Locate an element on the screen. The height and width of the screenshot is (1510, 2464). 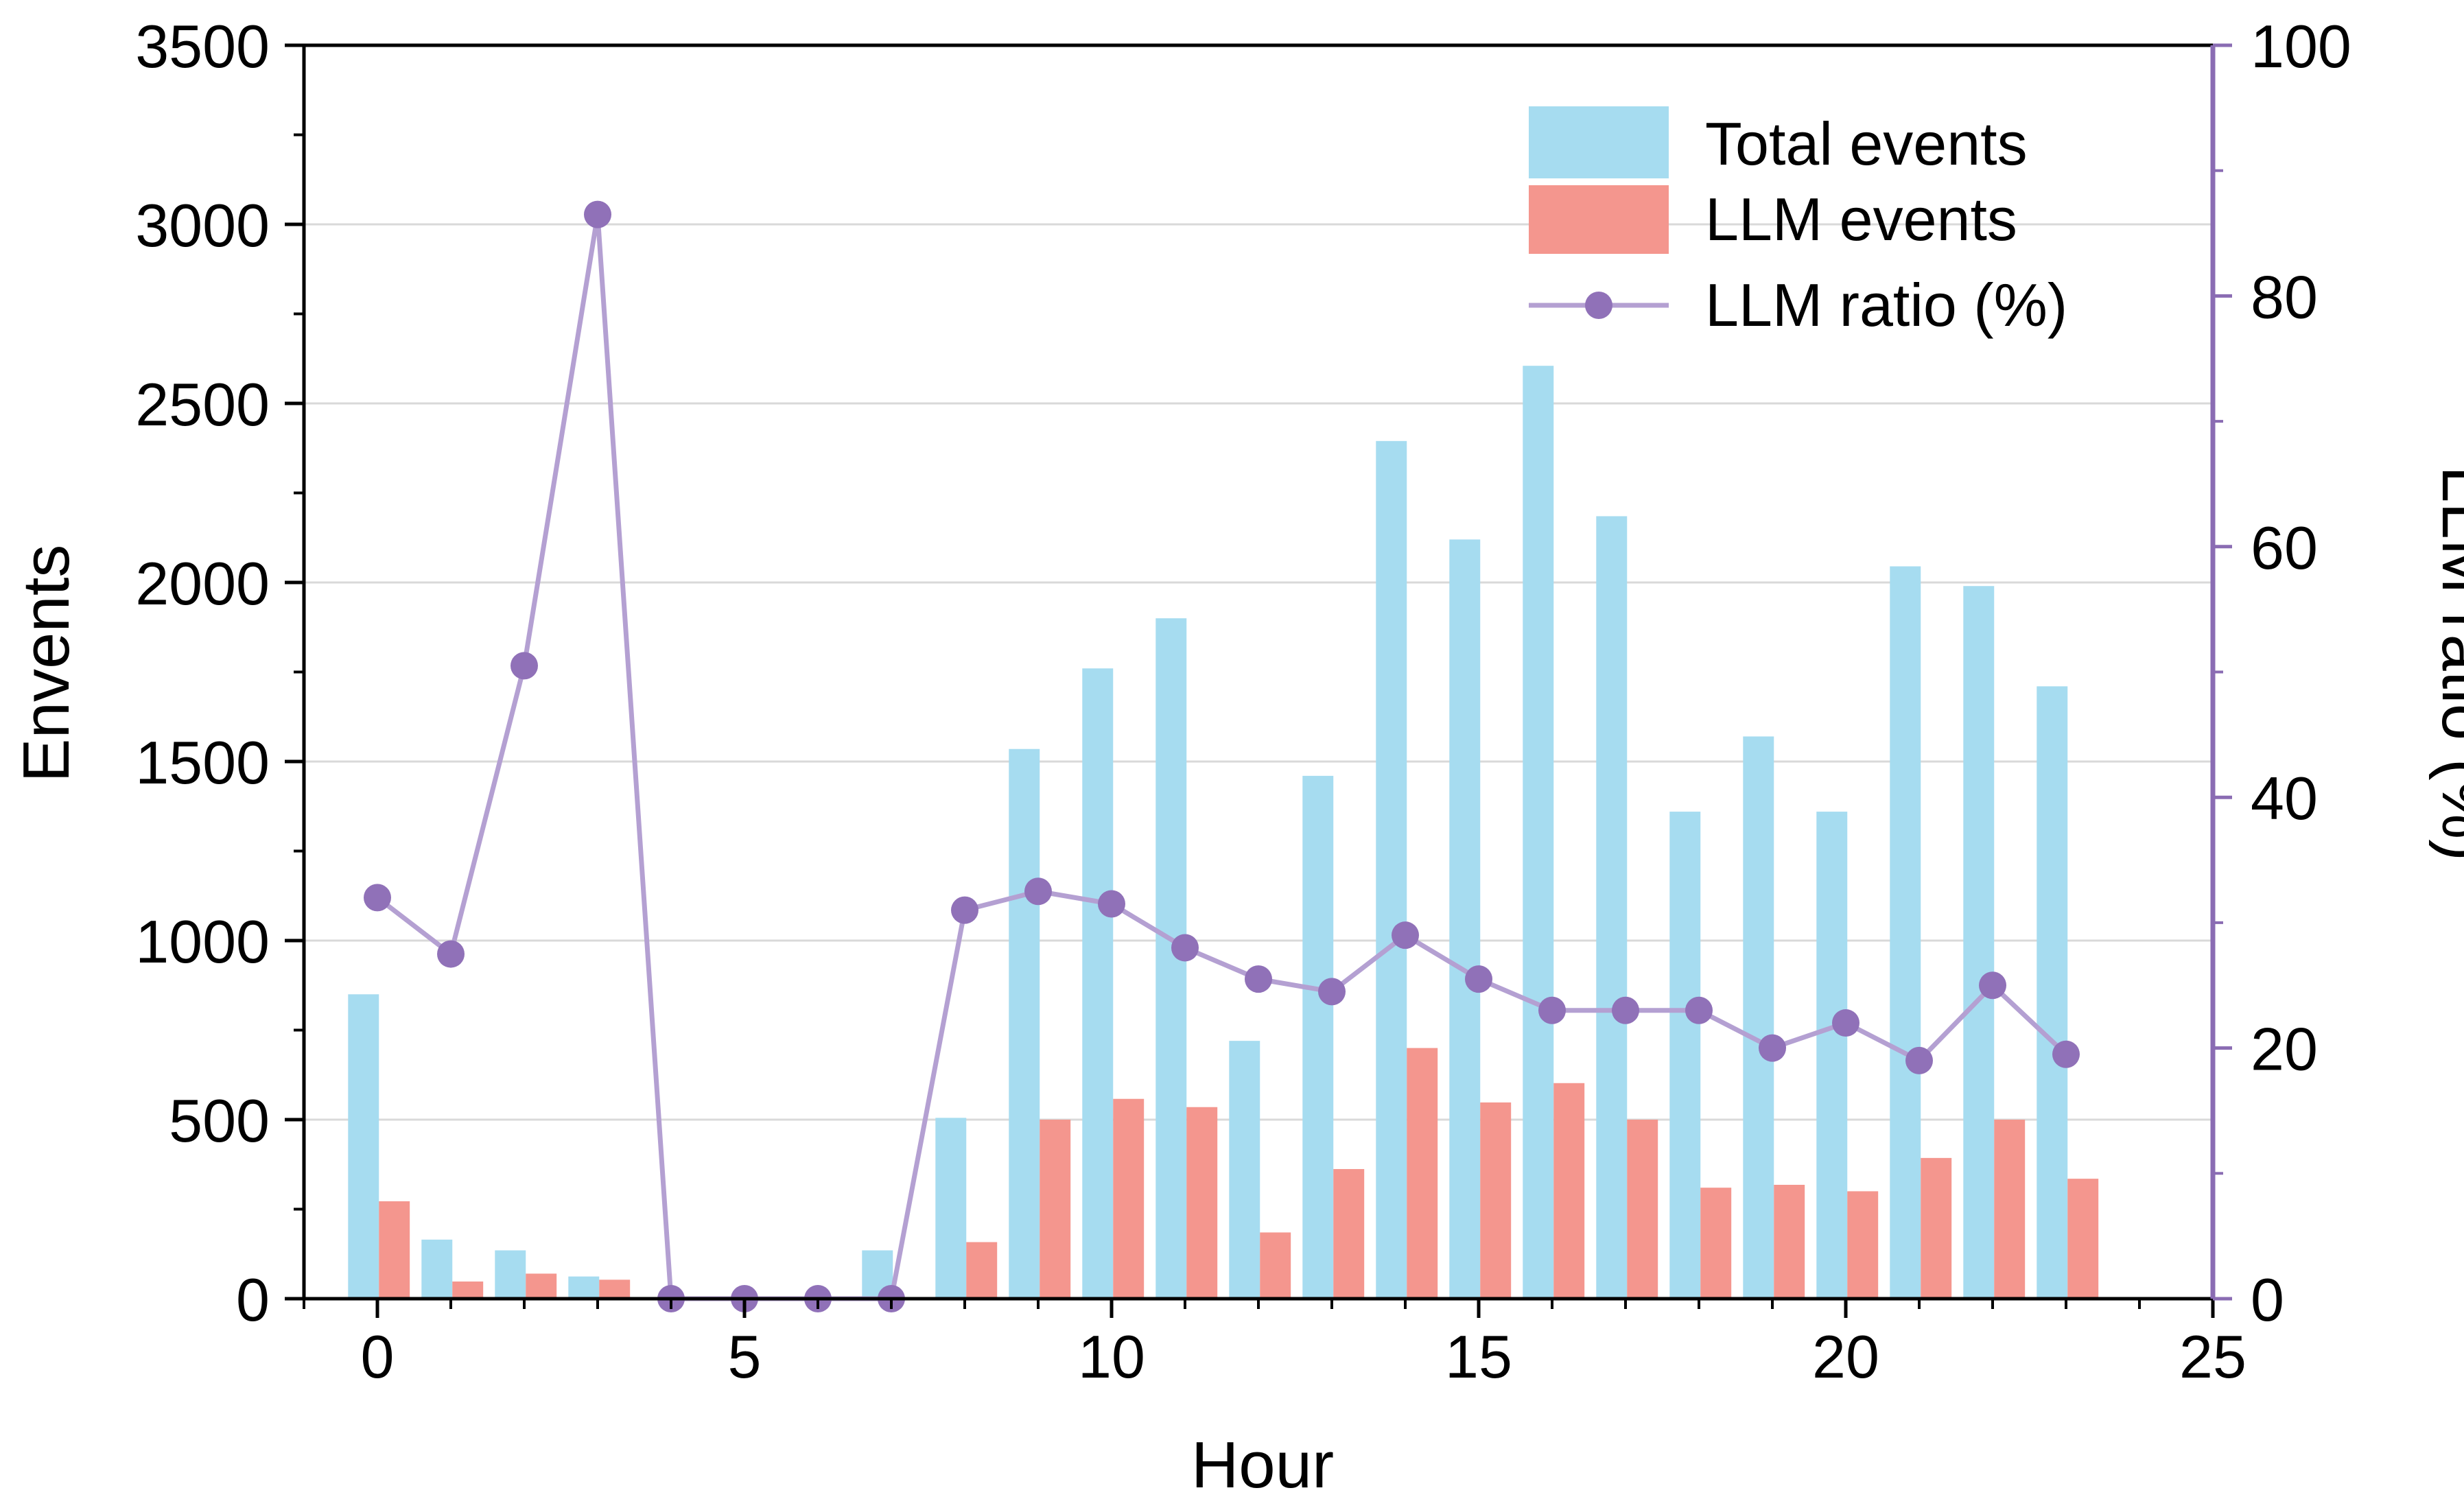
legend-swatch-llm-events is located at coordinates (1599, 219).